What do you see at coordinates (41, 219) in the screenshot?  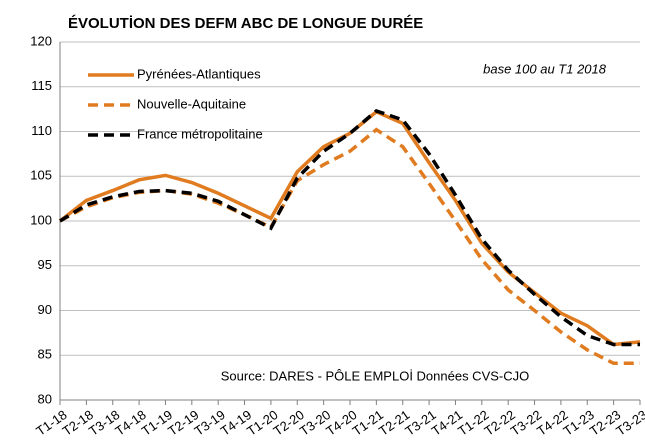 I see `y-tick-label: 100` at bounding box center [41, 219].